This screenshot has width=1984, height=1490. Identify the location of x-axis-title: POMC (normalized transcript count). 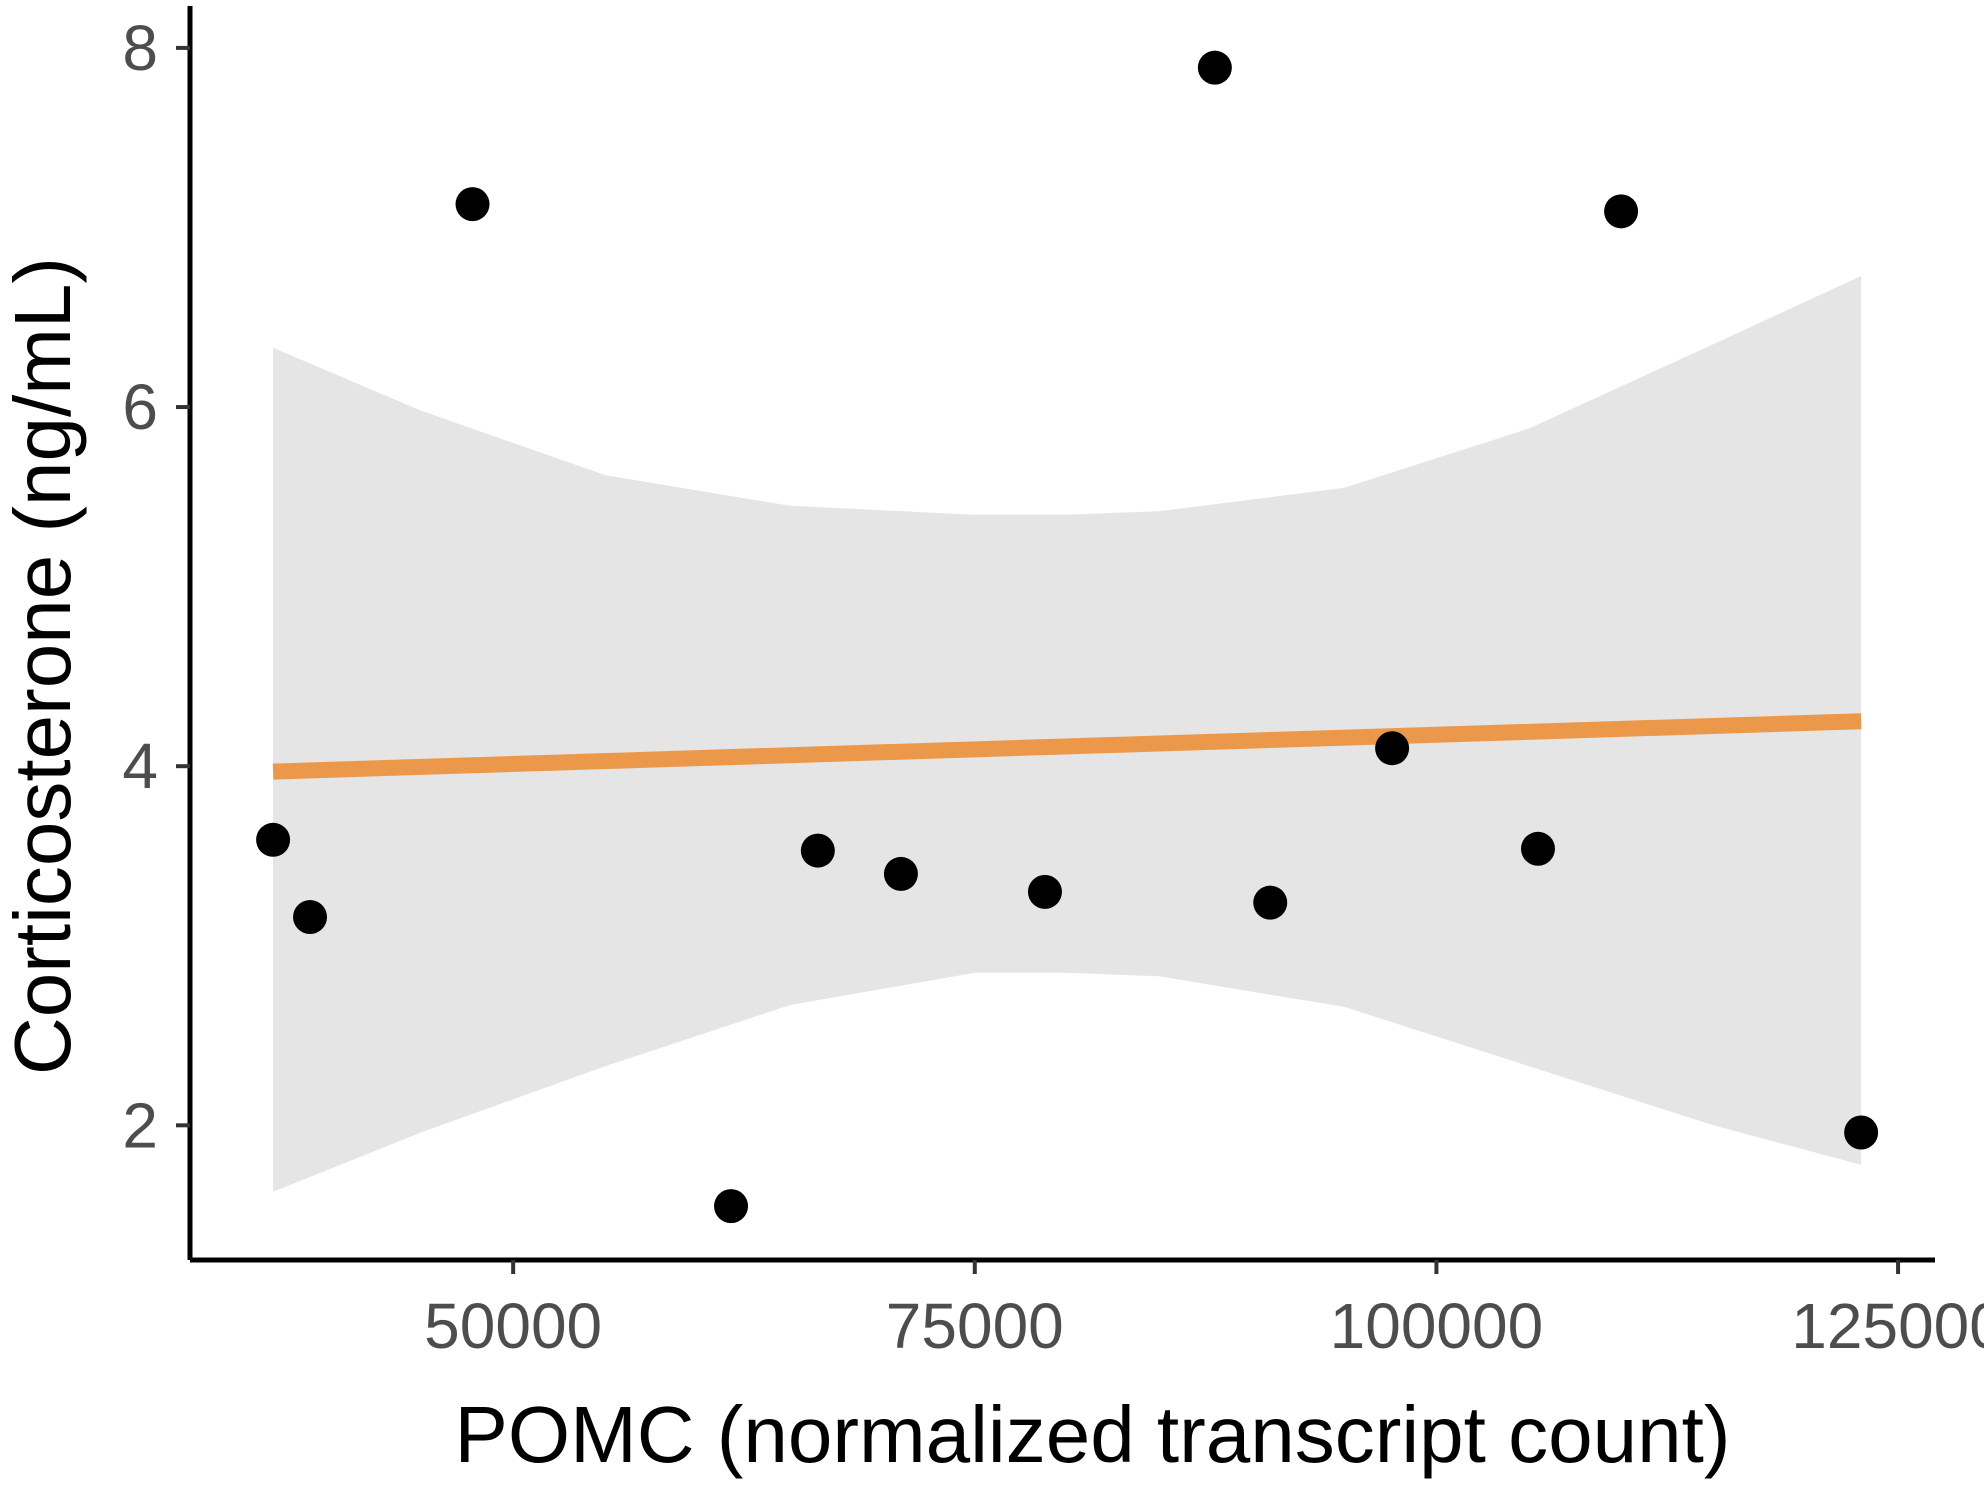
(1093, 1434).